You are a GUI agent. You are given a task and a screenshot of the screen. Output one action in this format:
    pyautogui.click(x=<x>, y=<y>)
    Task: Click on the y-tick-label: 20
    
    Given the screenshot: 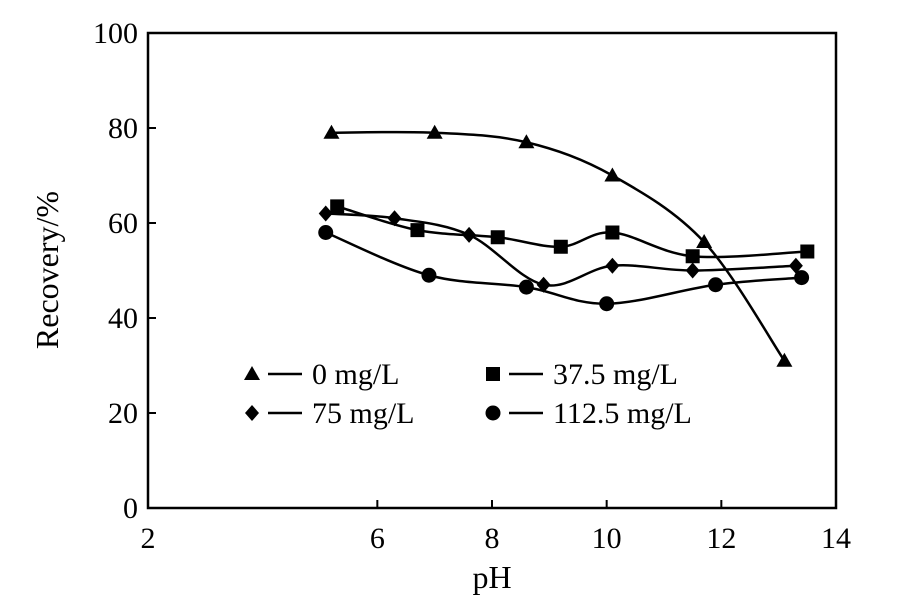 What is the action you would take?
    pyautogui.click(x=123, y=413)
    